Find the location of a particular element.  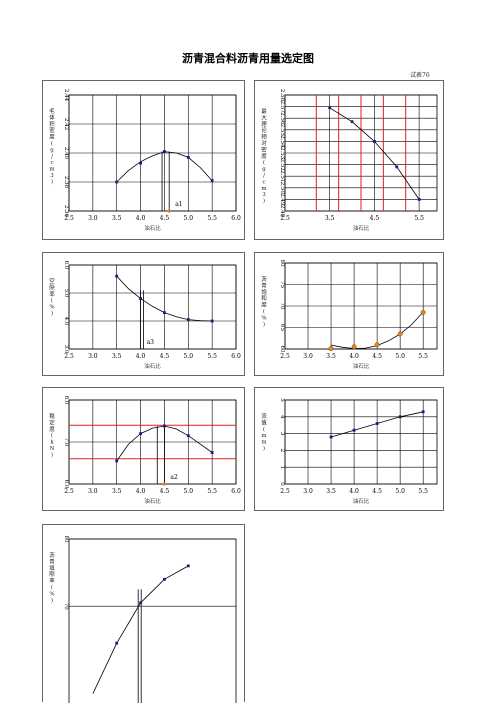

y-axis-label: c is located at coordinates (263, 182).